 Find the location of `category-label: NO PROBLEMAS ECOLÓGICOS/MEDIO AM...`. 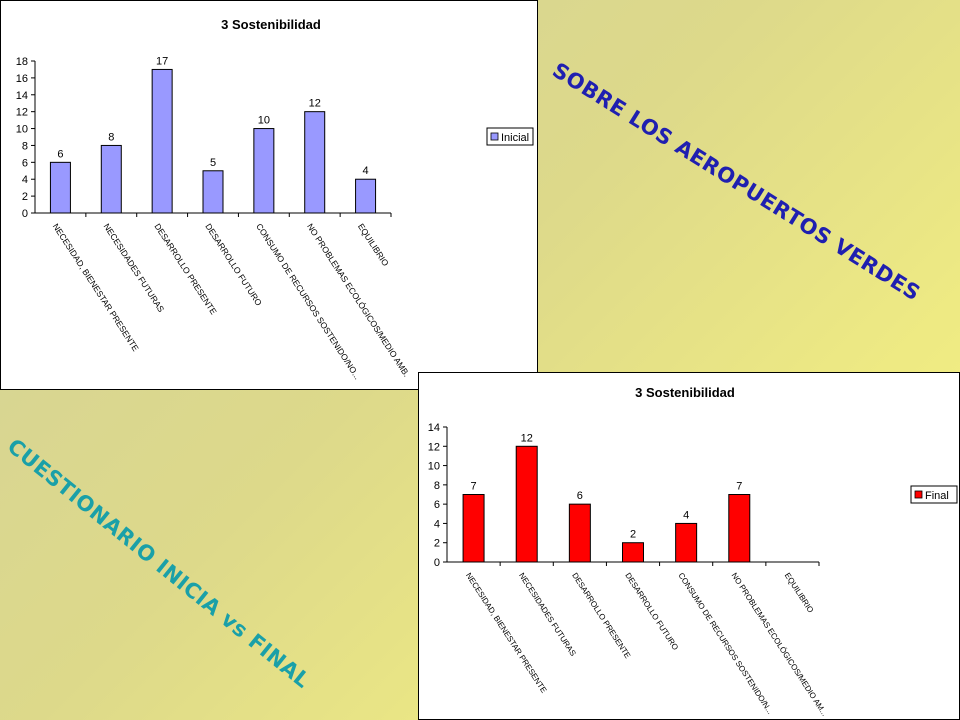

category-label: NO PROBLEMAS ECOLÓGICOS/MEDIO AM... is located at coordinates (780, 644).